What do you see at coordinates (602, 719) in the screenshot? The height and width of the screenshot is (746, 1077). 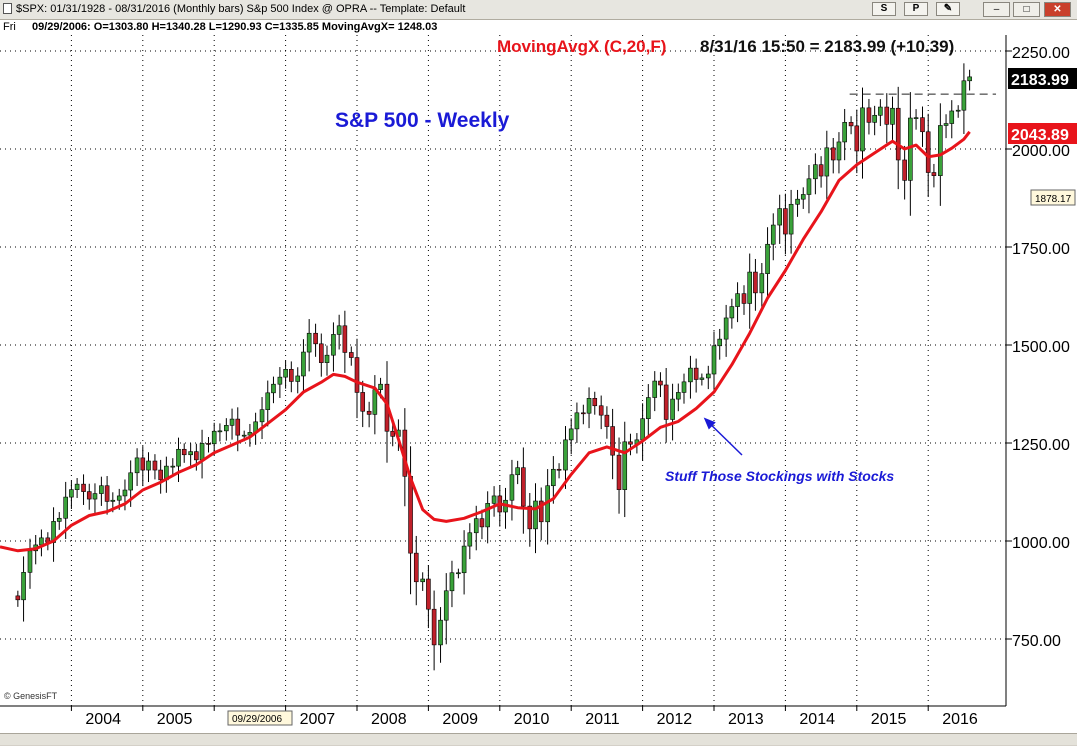 I see `x-tick-label: 2011` at bounding box center [602, 719].